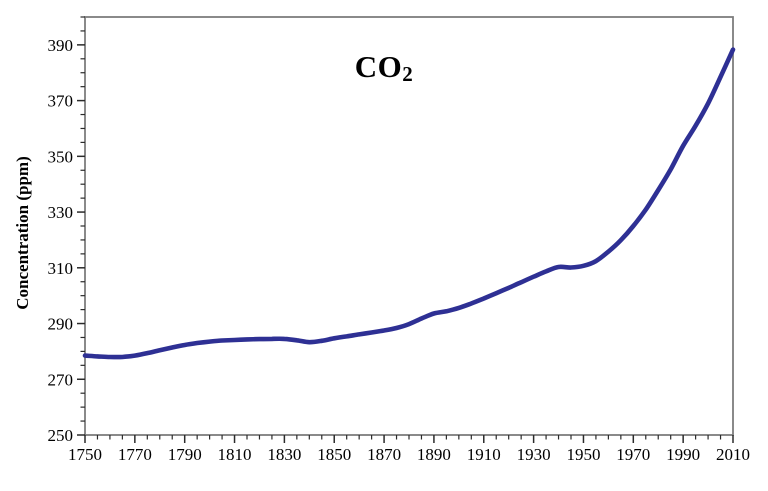  What do you see at coordinates (61, 101) in the screenshot?
I see `y-tick-label: 370` at bounding box center [61, 101].